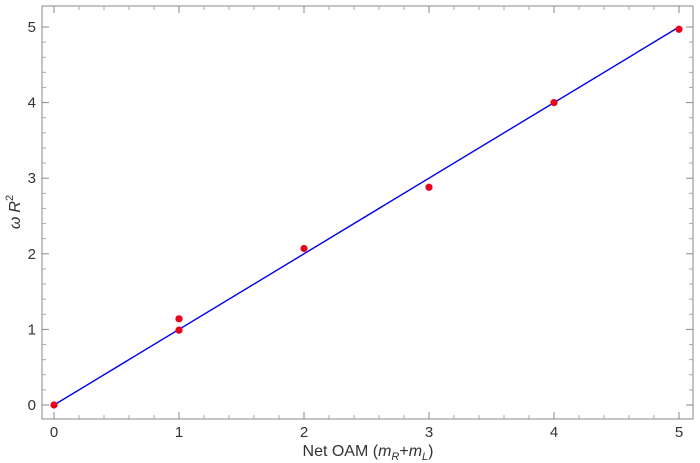 The height and width of the screenshot is (463, 700). I want to click on y-tick-label: 1, so click(32, 329).